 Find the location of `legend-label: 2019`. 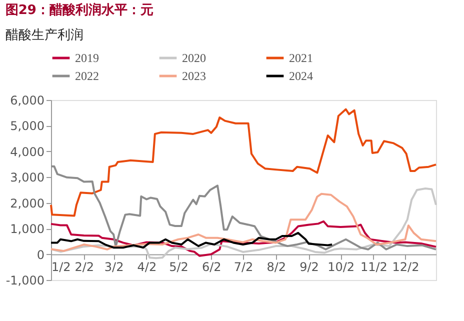

legend-label: 2019 is located at coordinates (87, 58).